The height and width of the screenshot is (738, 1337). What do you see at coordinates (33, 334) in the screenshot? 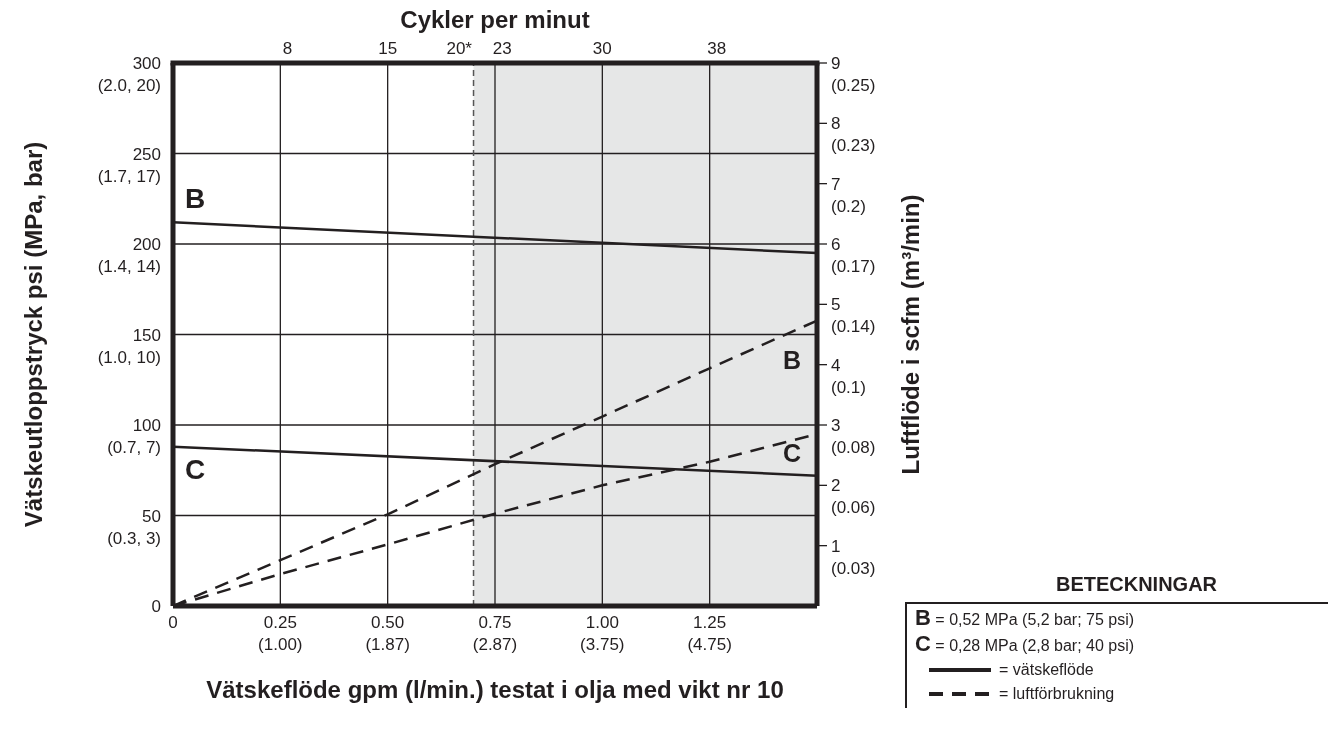
I see `y-axis-title: Vätskeutloppstryck psi (MPa, bar)` at bounding box center [33, 334].